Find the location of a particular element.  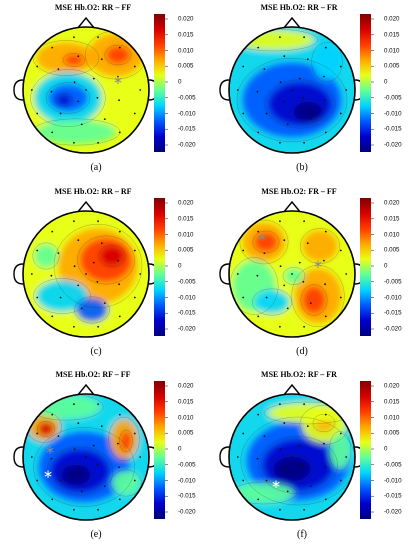

panel-caption: (a) is located at coordinates (96, 167).